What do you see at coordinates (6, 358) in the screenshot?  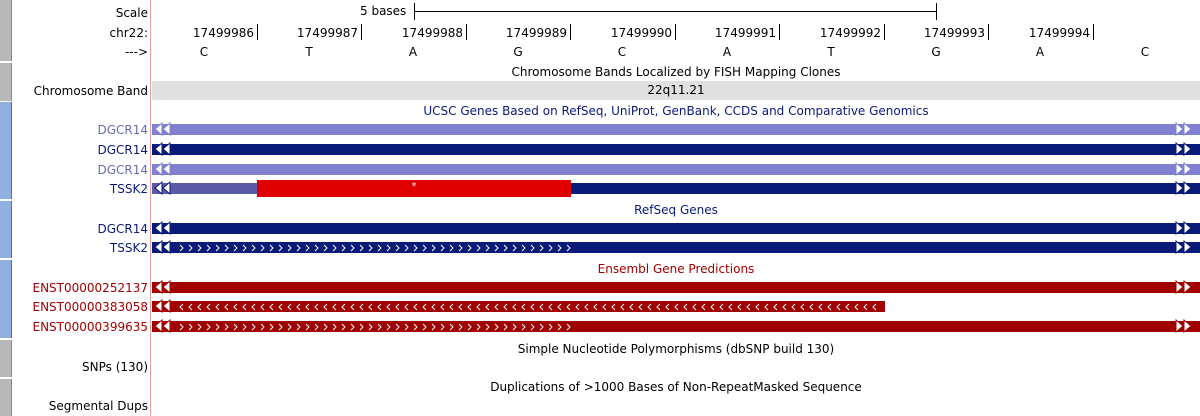 I see `snps-track-handle` at bounding box center [6, 358].